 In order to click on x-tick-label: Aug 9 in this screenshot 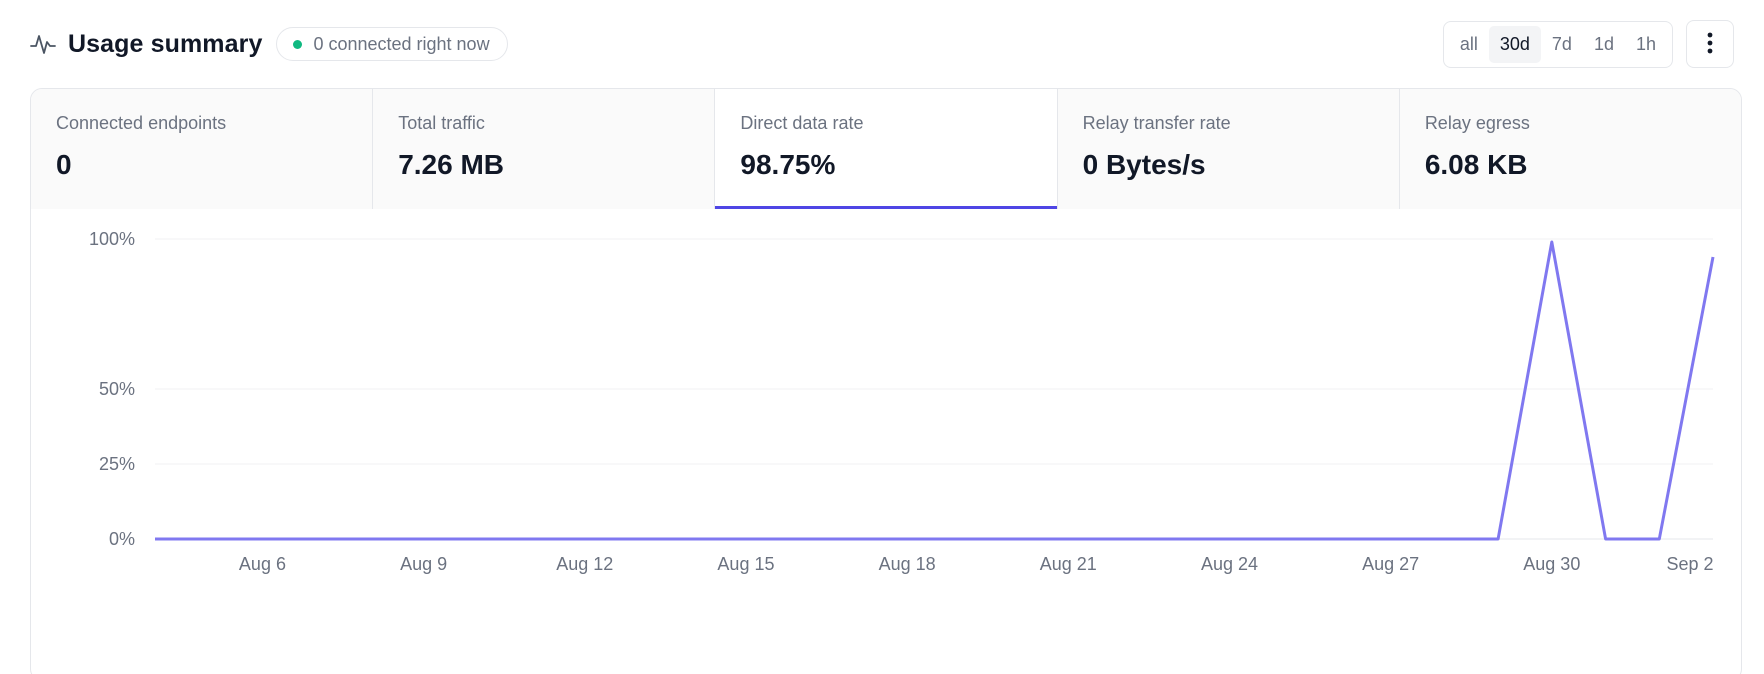, I will do `click(423, 564)`.